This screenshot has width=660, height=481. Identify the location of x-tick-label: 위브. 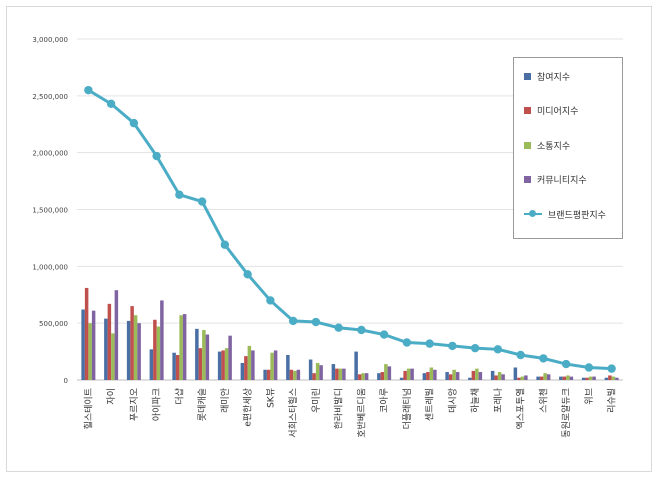
(589, 396).